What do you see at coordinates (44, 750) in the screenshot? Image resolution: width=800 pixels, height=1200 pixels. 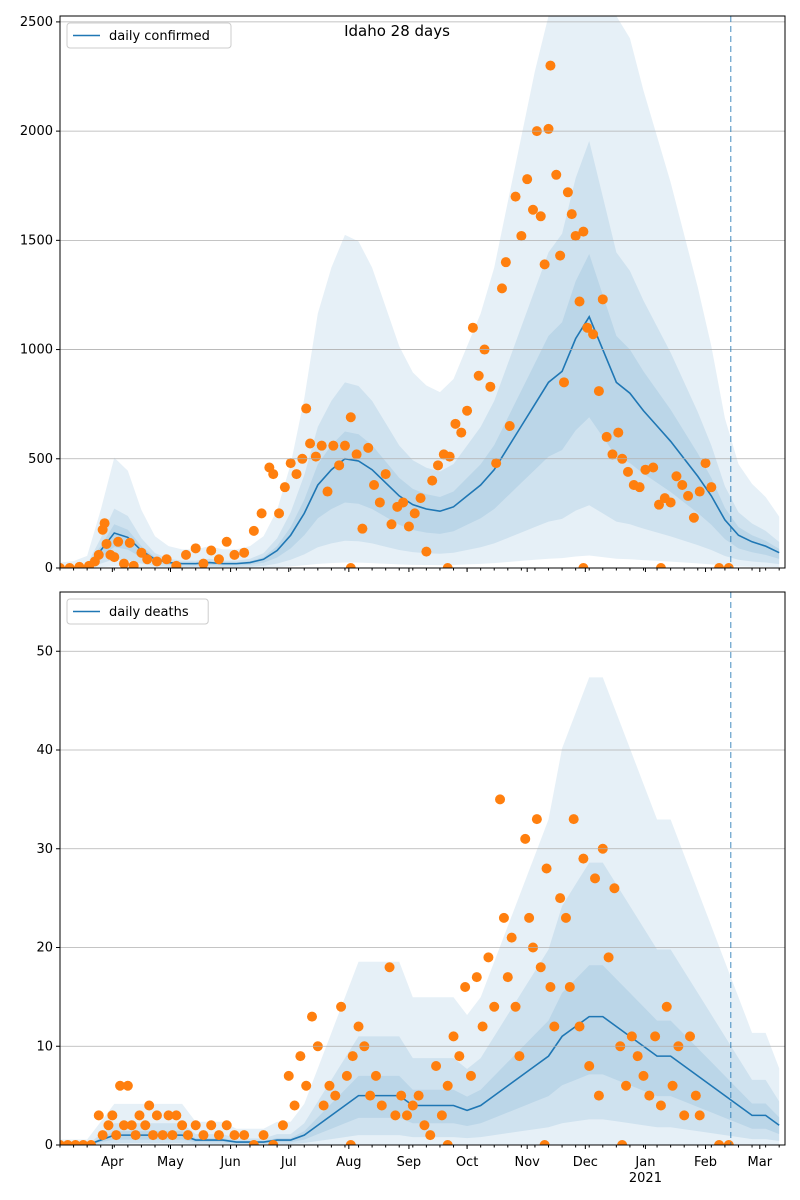 I see `y-tick-label: 40` at bounding box center [44, 750].